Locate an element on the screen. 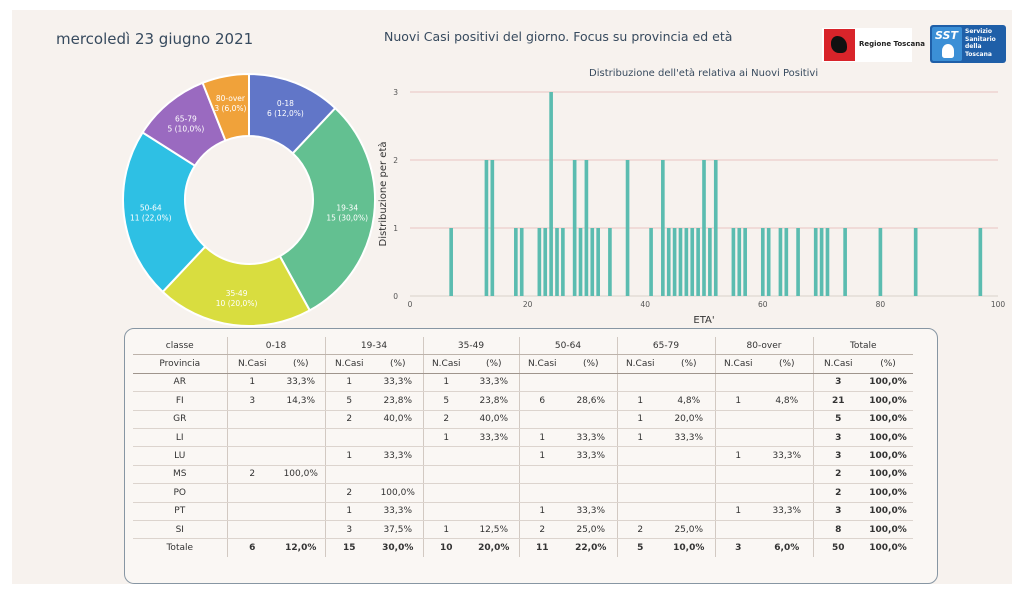  report-date: mercoledì 23 giugno 2021 is located at coordinates (155, 39).